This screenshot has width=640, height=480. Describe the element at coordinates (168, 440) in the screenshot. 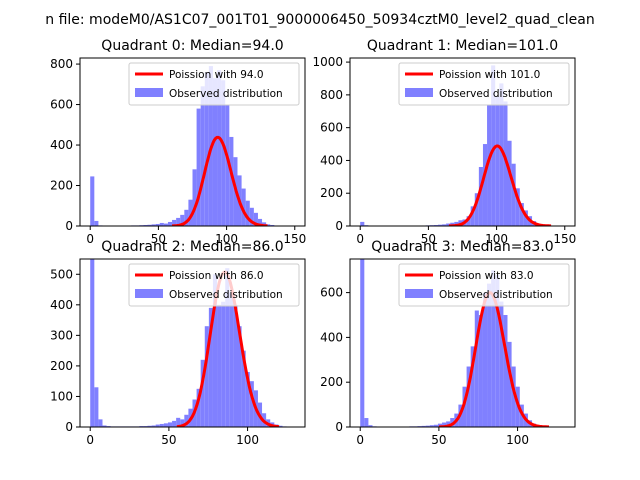

I see `x-tick-label: 50` at that location.